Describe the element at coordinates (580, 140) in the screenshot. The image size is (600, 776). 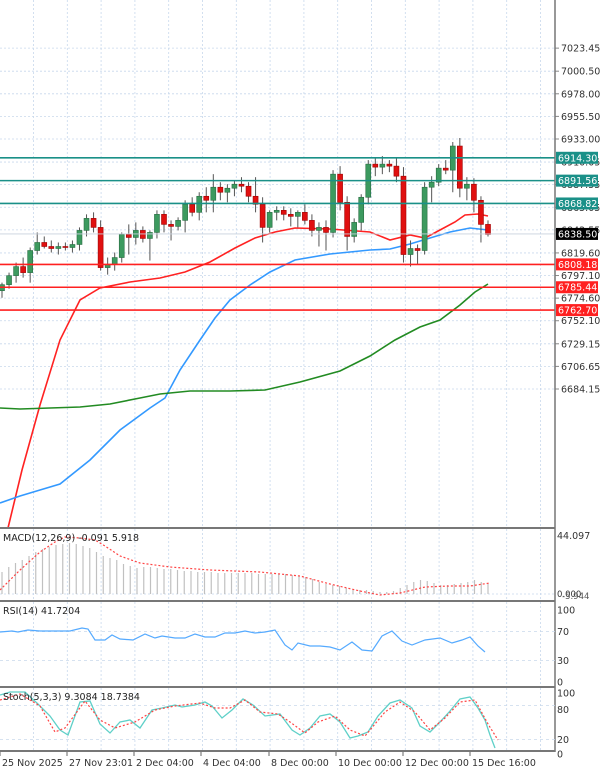
I see `price-tick-label: 6933.00` at that location.